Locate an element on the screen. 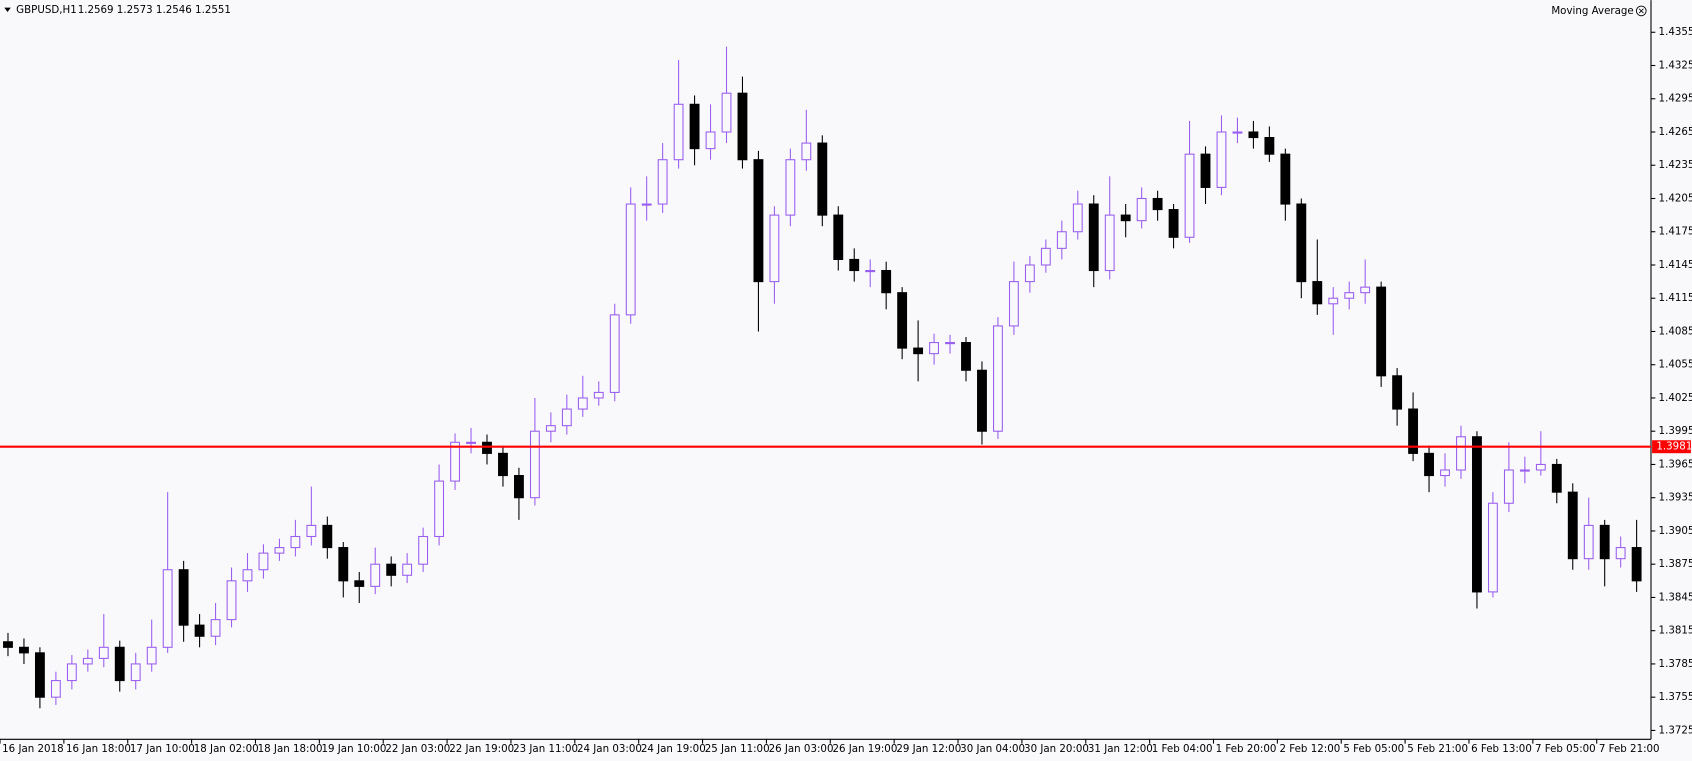 This screenshot has width=1692, height=761. y-tick-label: 1.4025 is located at coordinates (1675, 398).